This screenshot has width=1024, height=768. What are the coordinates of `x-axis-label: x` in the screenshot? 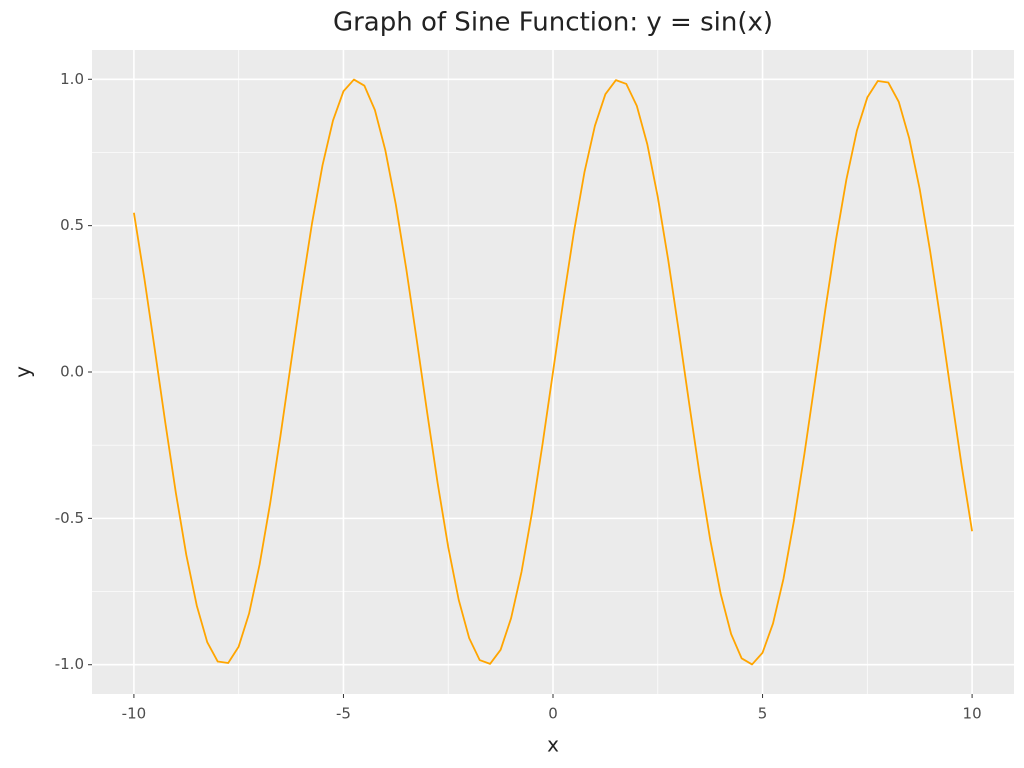 It's located at (553, 745).